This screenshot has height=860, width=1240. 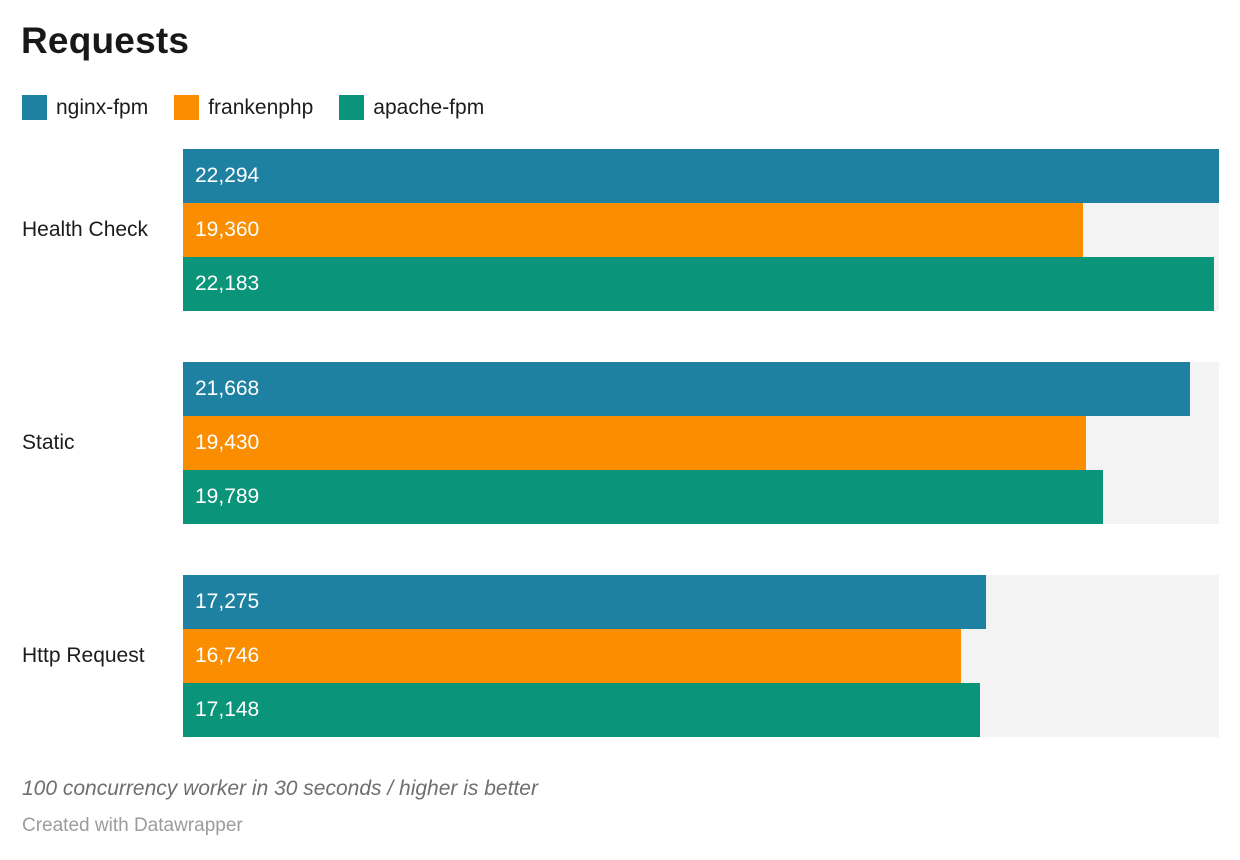 I want to click on legend-label: nginx-fpm, so click(x=102, y=107).